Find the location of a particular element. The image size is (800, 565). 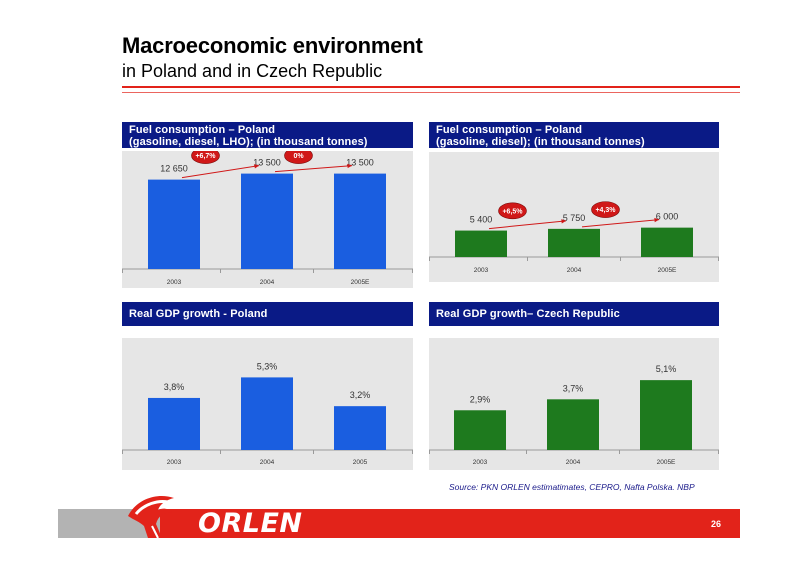

footer-accent is located at coordinates (450, 523).